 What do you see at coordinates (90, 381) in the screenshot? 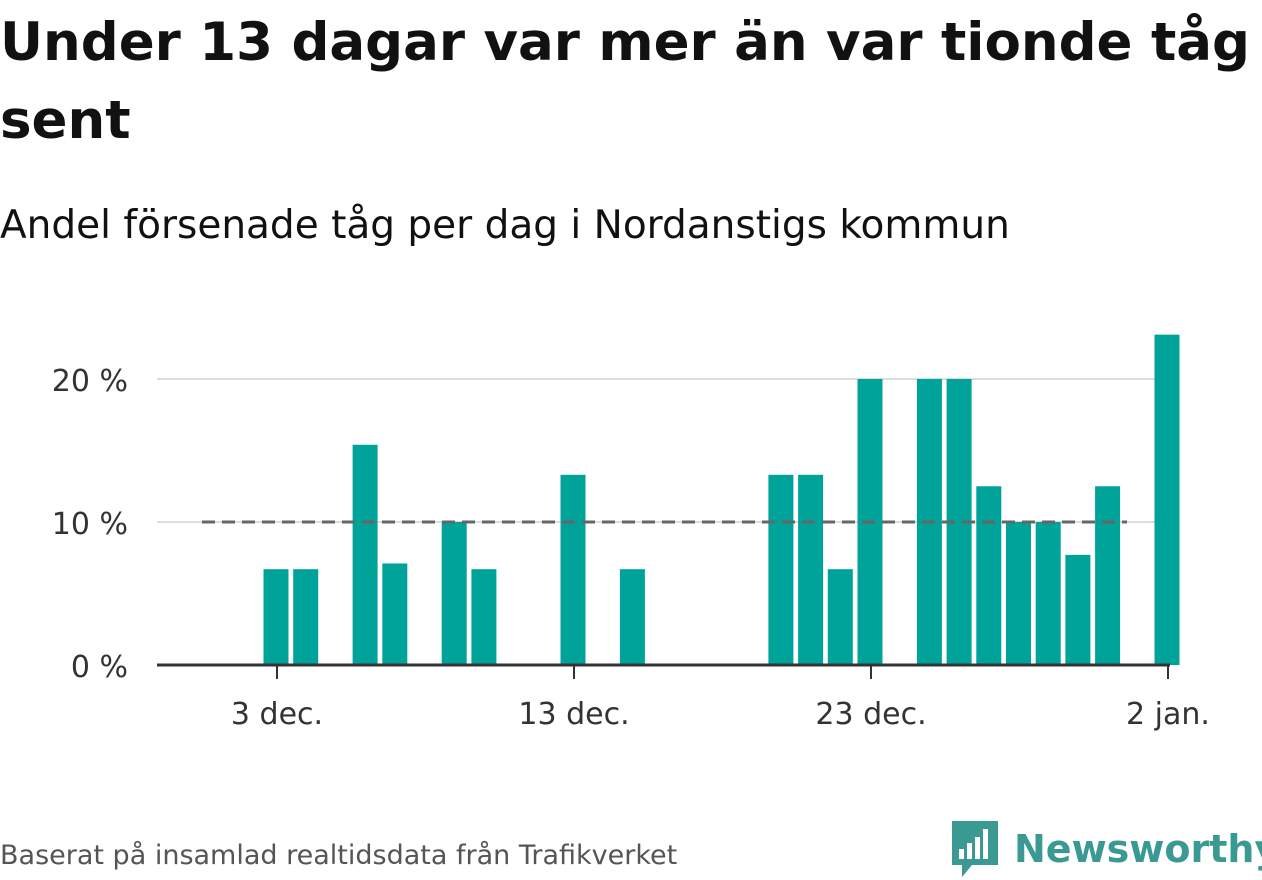
I see `y-tick-label: 20 %` at bounding box center [90, 381].